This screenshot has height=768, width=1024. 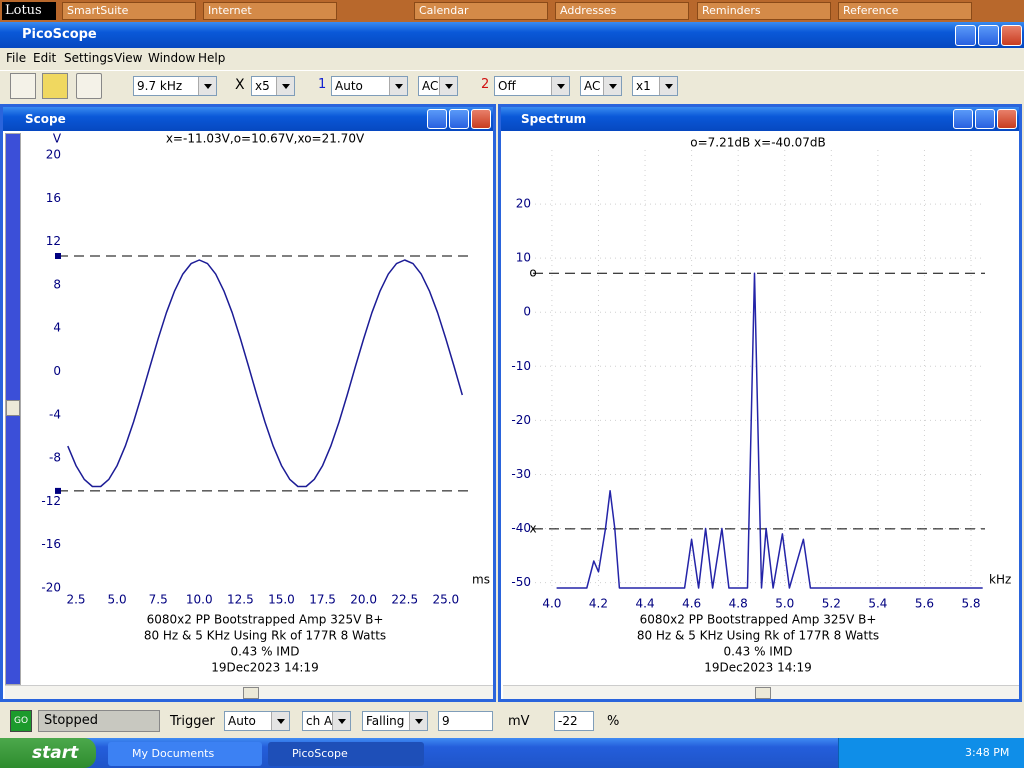 What do you see at coordinates (185, 754) in the screenshot?
I see `taskbar-button: My Documents` at bounding box center [185, 754].